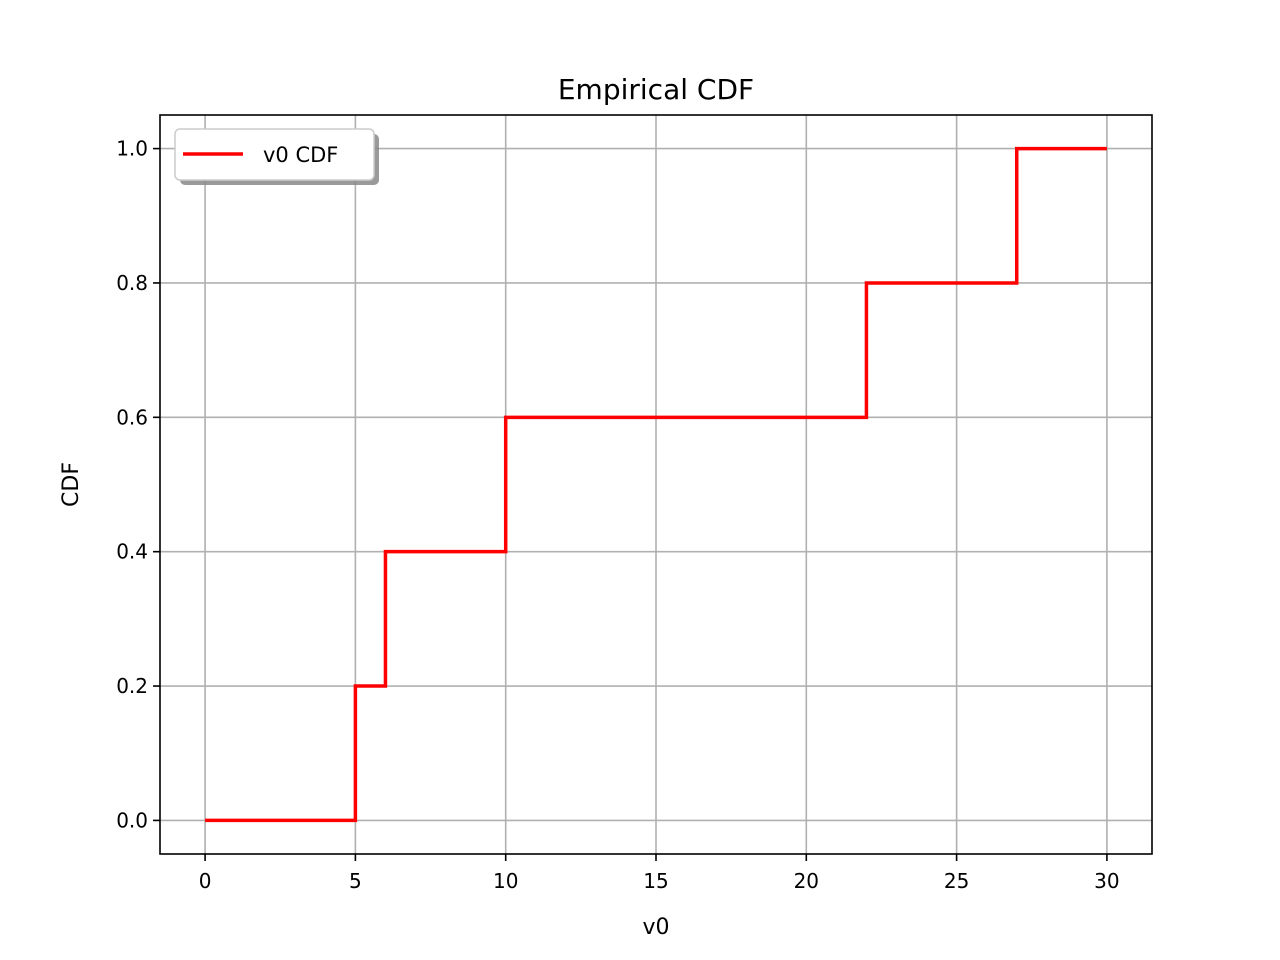  I want to click on legend-box, so click(274, 154).